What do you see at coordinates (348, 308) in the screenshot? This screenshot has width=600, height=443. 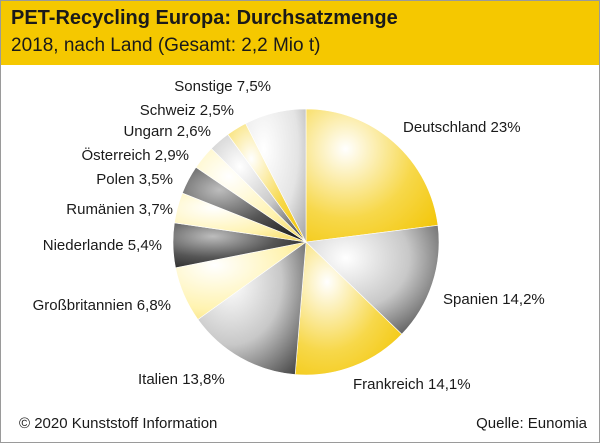 I see `pie-slice-frankreich` at bounding box center [348, 308].